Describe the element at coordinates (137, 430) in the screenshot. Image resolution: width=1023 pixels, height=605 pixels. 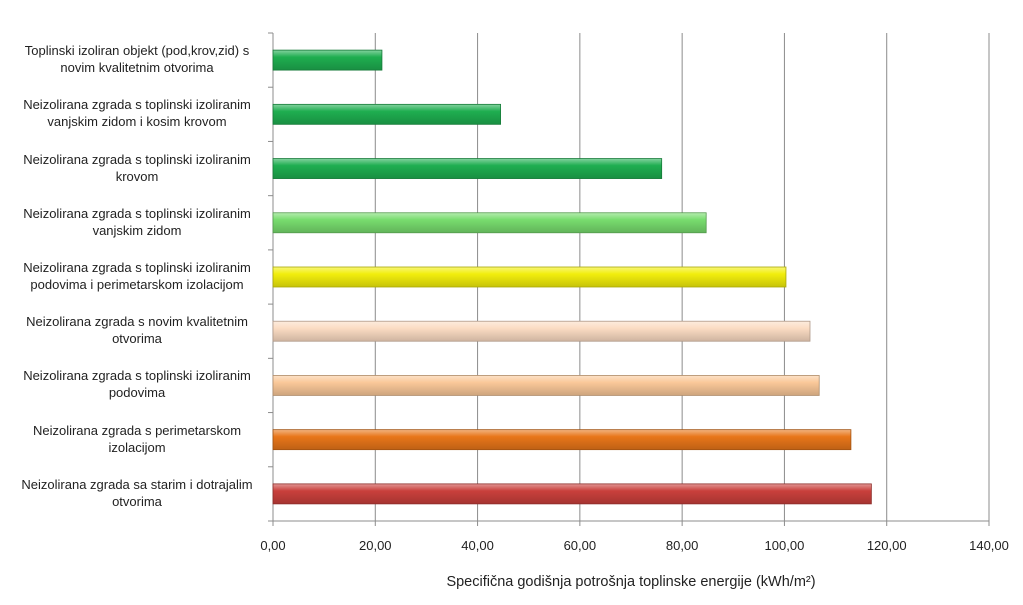
I see `category-label-line: Neizolirana zgrada s perimetarskom` at that location.